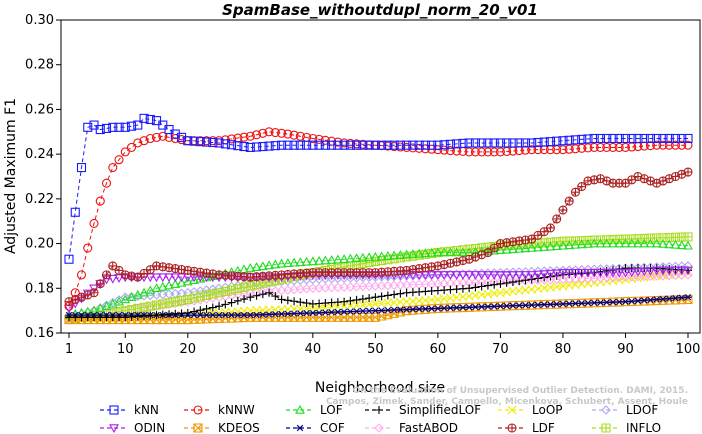  Describe the element at coordinates (411, 427) in the screenshot. I see `legend-entry-fastabod: FastABOD` at that location.